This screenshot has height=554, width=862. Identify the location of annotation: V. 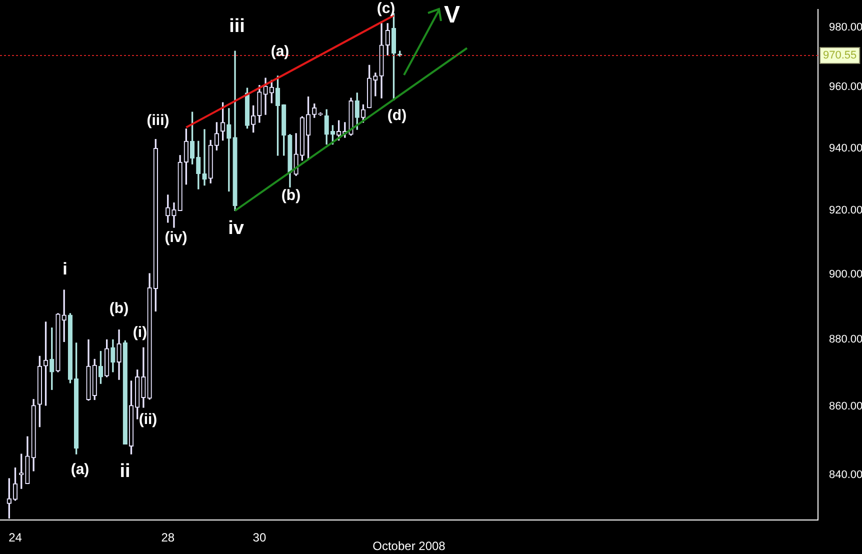
(452, 15).